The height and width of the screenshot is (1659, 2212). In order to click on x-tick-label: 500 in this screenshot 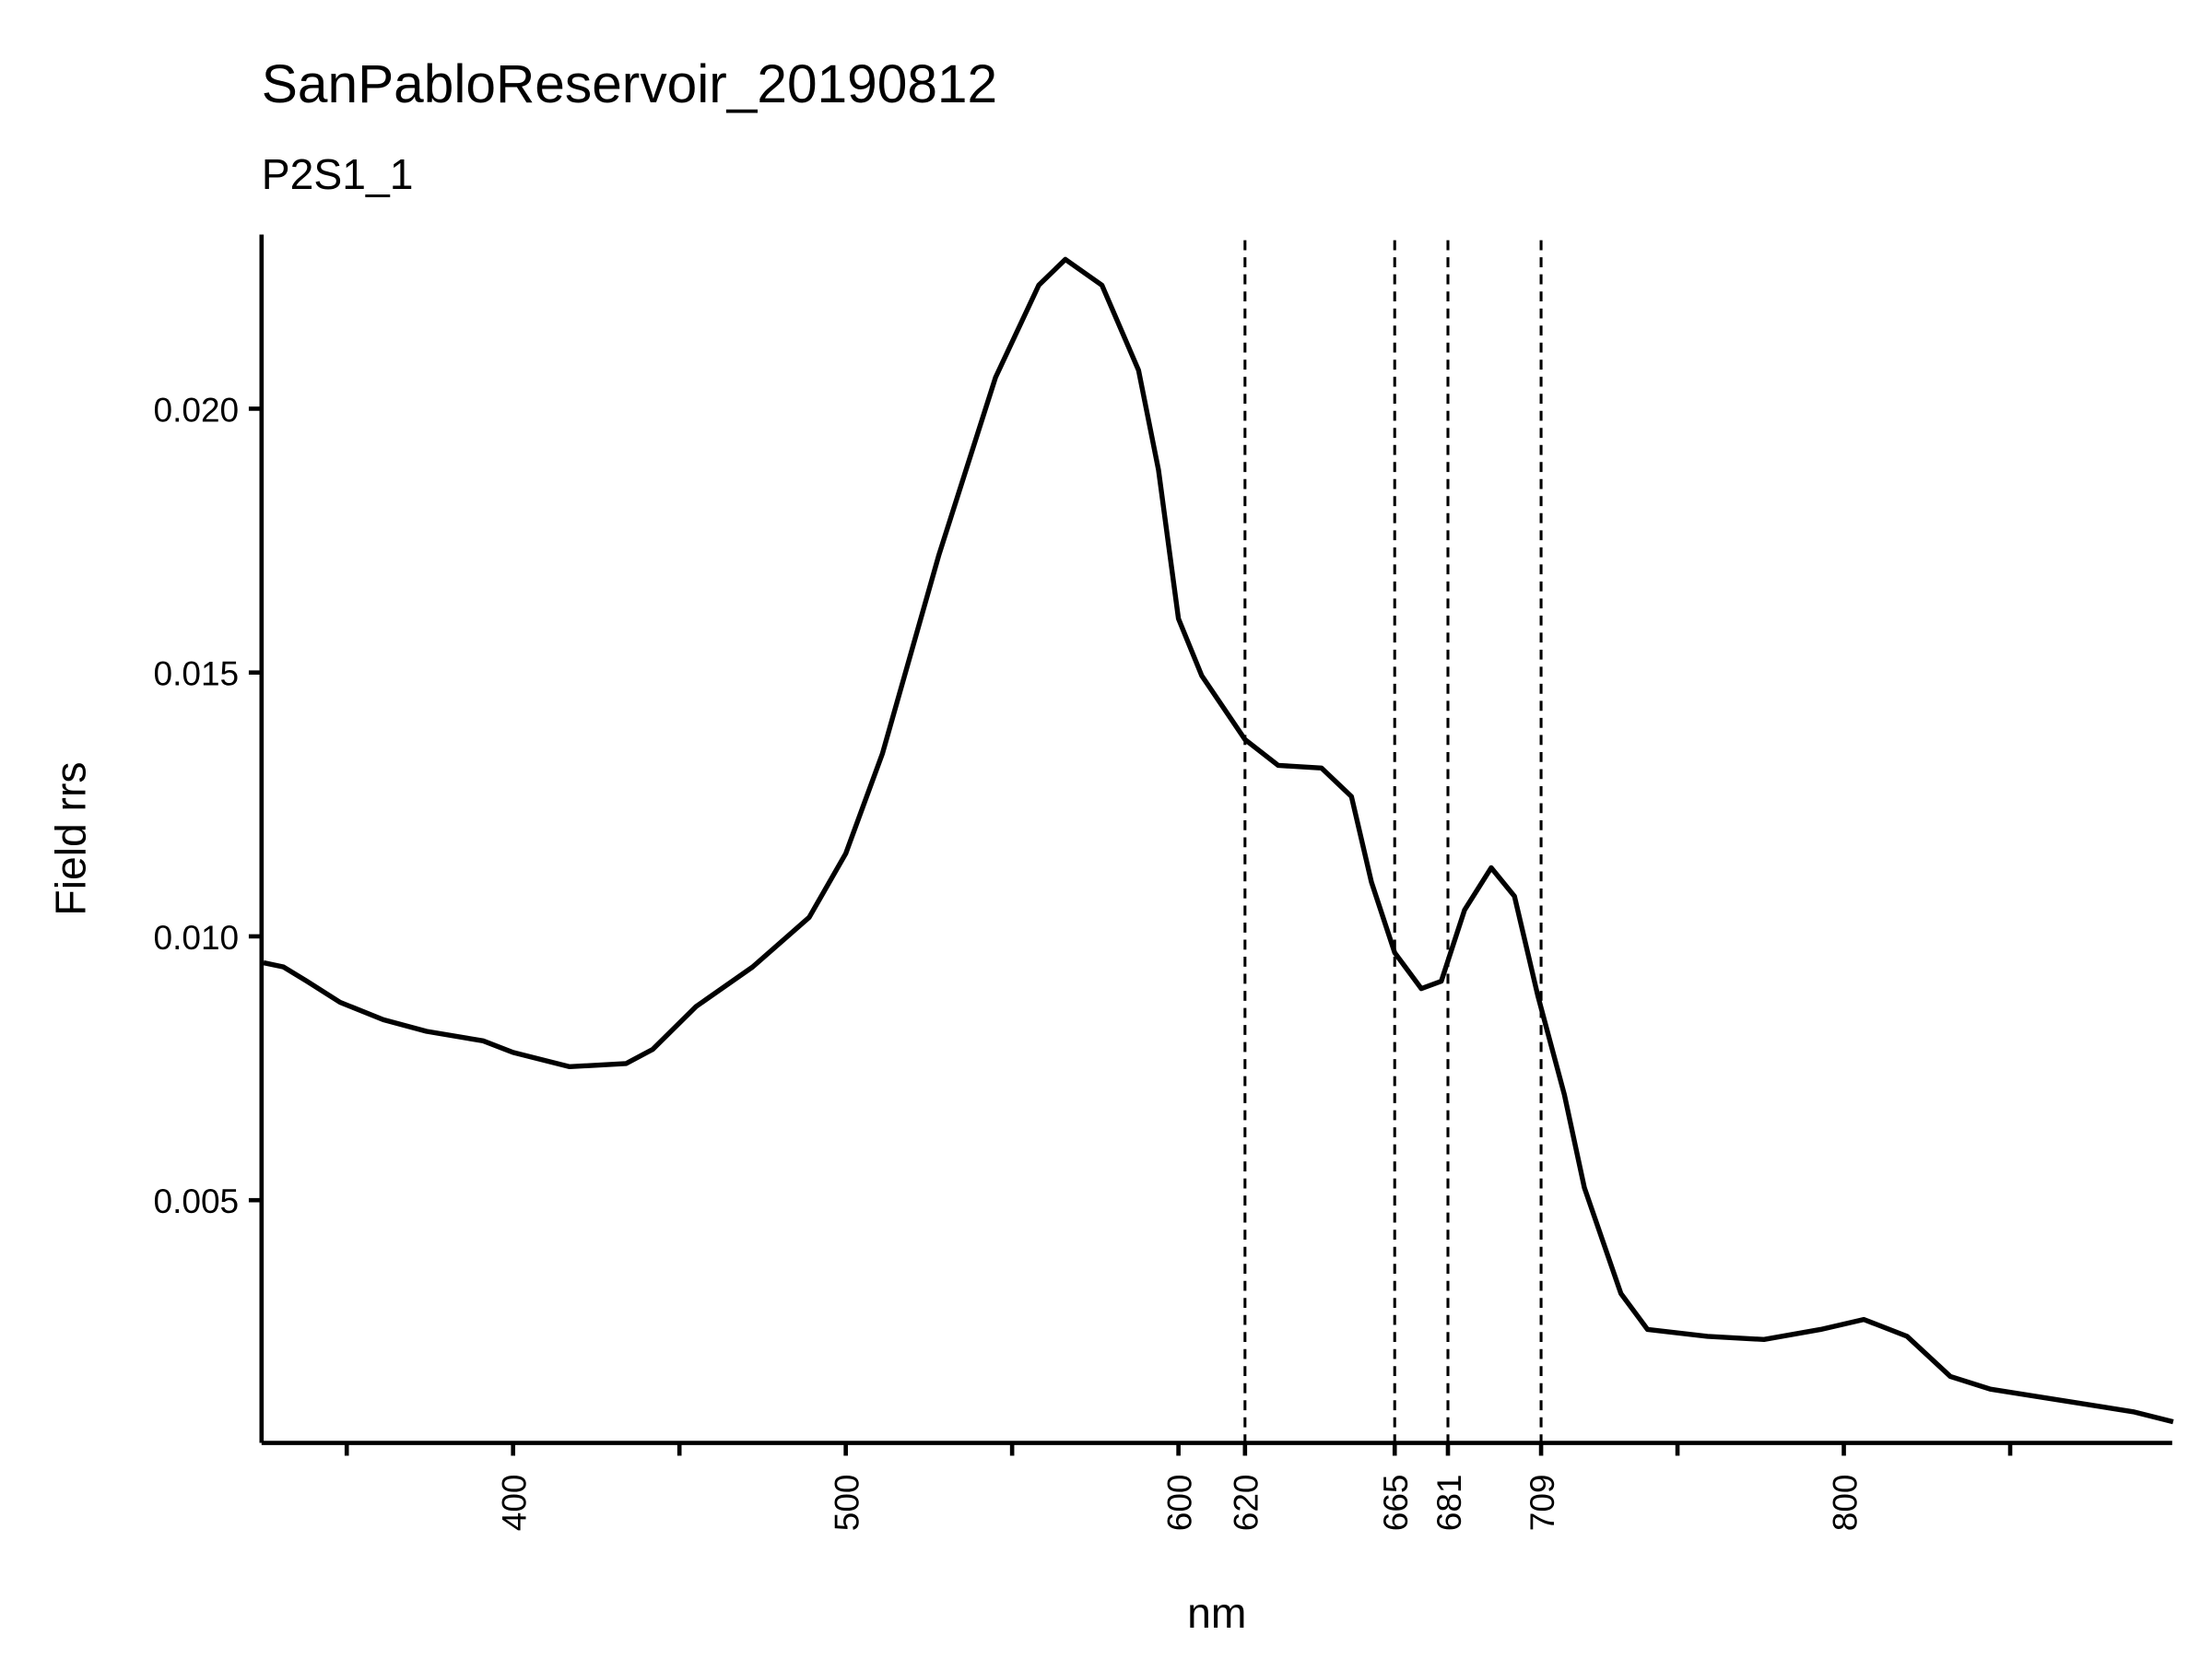, I will do `click(847, 1502)`.